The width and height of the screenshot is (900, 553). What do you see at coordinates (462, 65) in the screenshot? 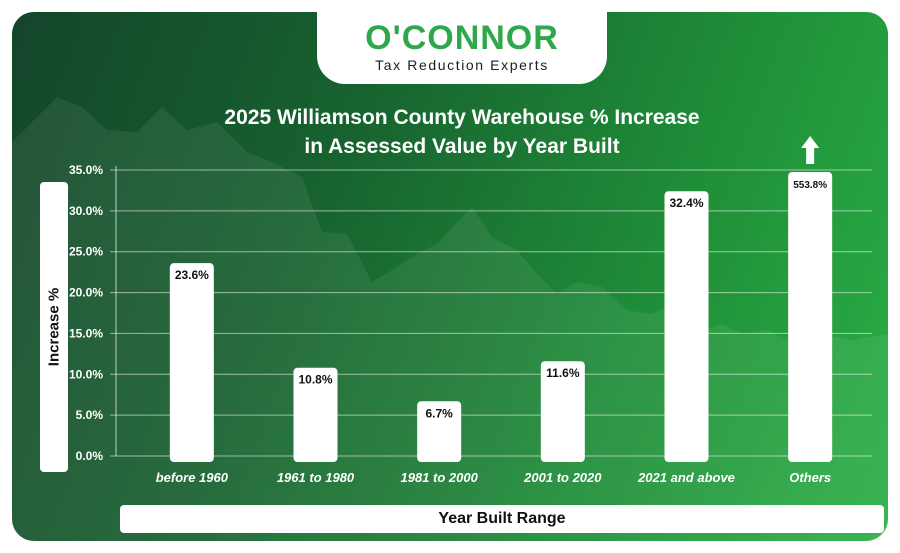
I see `brand-tagline: Tax Reduction Experts` at bounding box center [462, 65].